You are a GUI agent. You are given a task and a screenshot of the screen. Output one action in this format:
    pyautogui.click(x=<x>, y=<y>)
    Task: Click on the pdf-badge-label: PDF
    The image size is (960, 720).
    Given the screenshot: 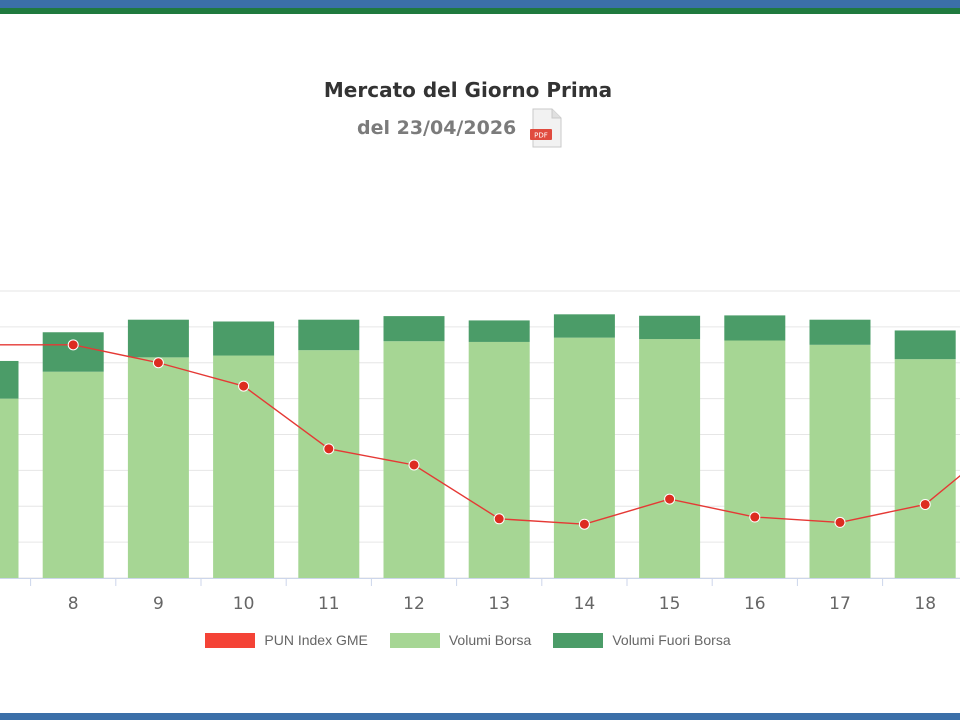 What is the action you would take?
    pyautogui.click(x=541, y=136)
    